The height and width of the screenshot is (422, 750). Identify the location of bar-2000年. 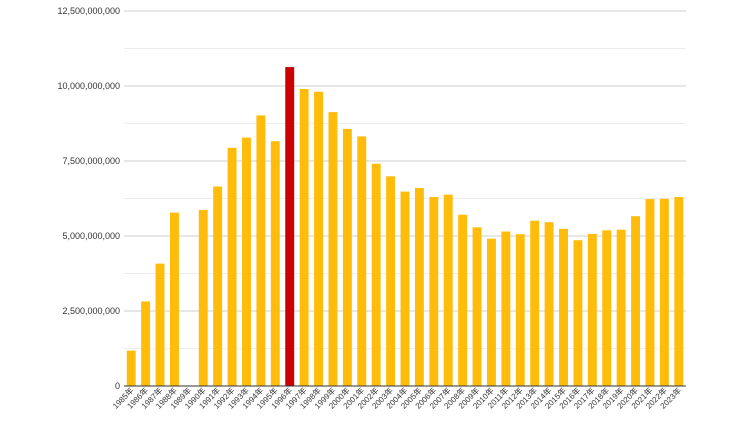
(347, 257).